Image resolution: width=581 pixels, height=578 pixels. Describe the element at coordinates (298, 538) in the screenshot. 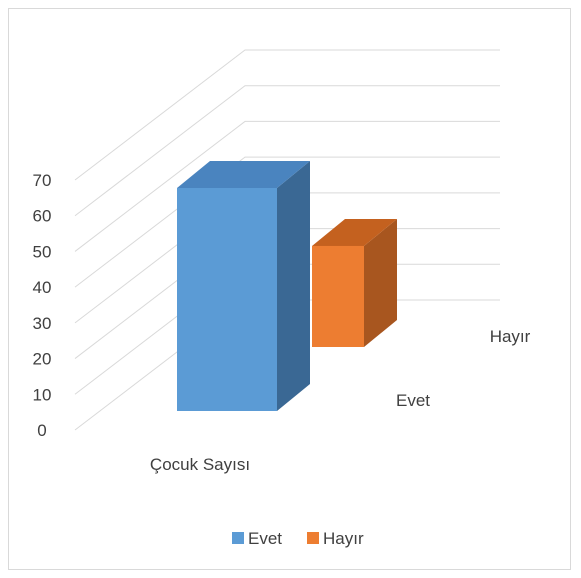

I see `legend: Evet Hayır` at that location.